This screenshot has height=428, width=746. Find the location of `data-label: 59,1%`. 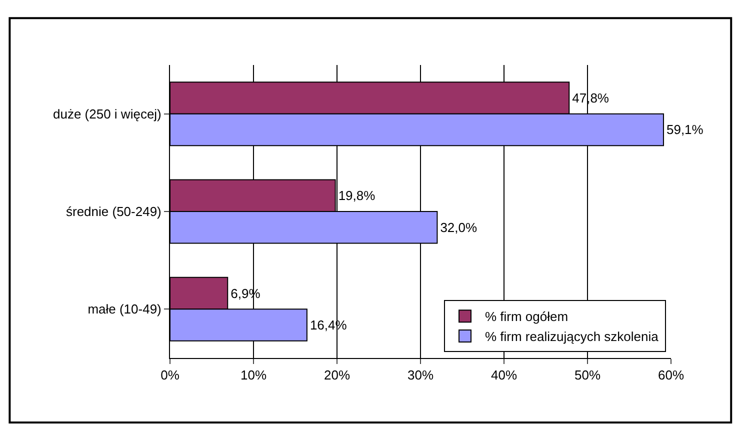

data-label: 59,1% is located at coordinates (685, 130).